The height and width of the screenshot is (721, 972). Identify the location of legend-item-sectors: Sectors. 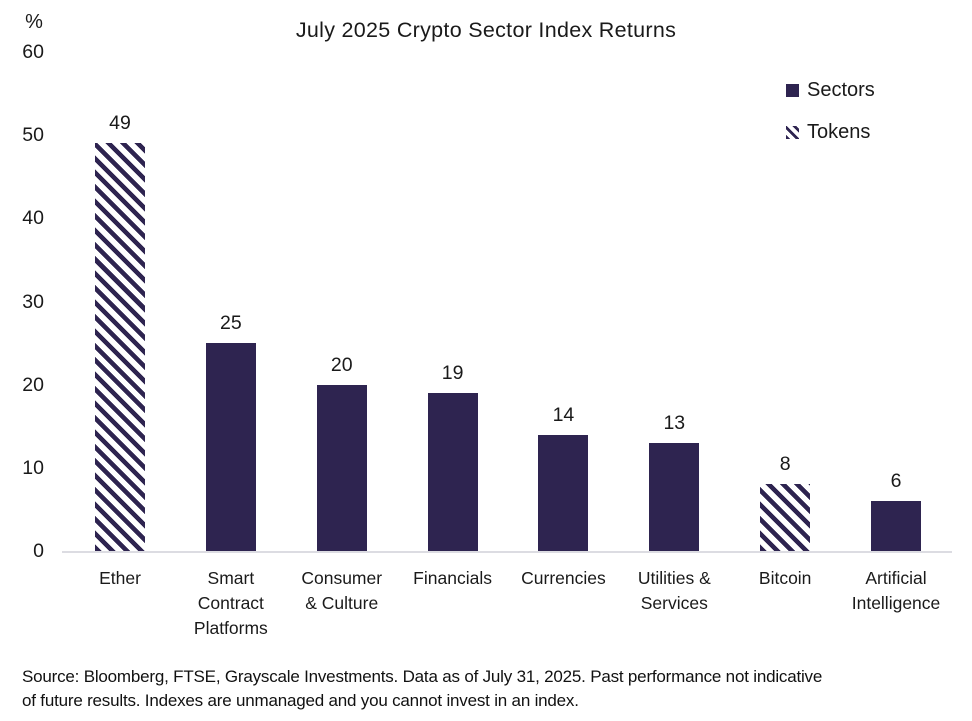
(830, 90).